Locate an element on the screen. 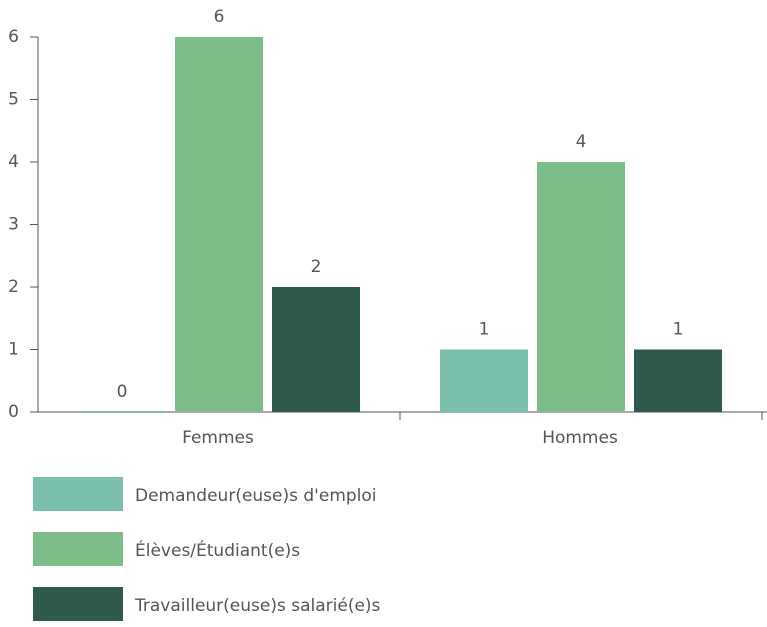 The image size is (767, 627). legend-label: Travailleur(euse)s salarié(e)s is located at coordinates (257, 606).